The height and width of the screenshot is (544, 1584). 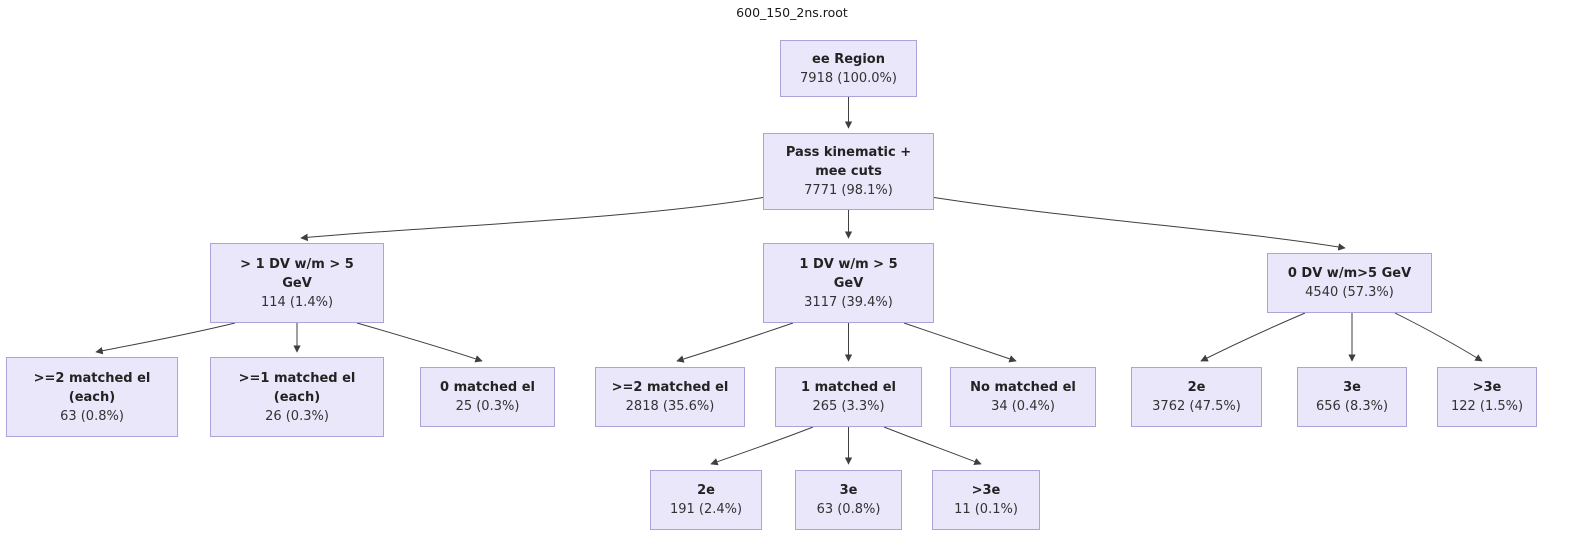 I want to click on edge-gt1dv-to-zeromatched, so click(x=419, y=342).